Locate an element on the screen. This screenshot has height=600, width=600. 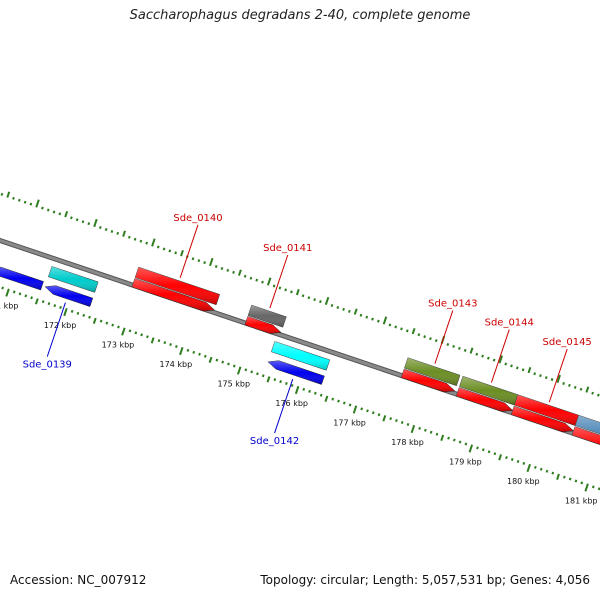
gene-label-sde-0140: Sde_0140 is located at coordinates (197, 218).